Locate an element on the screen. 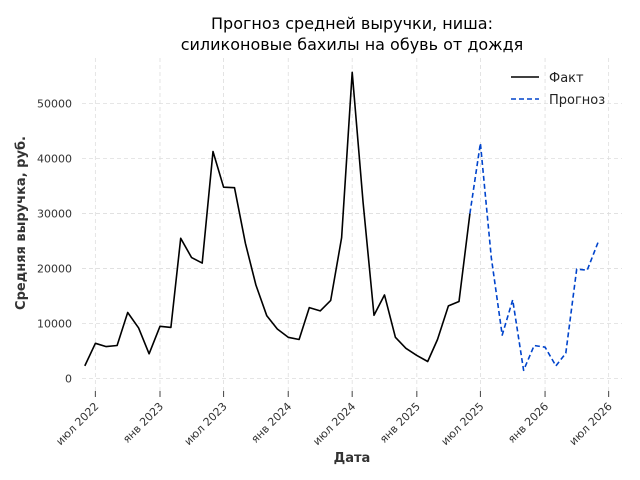  legend-label: Прогноз is located at coordinates (577, 100).